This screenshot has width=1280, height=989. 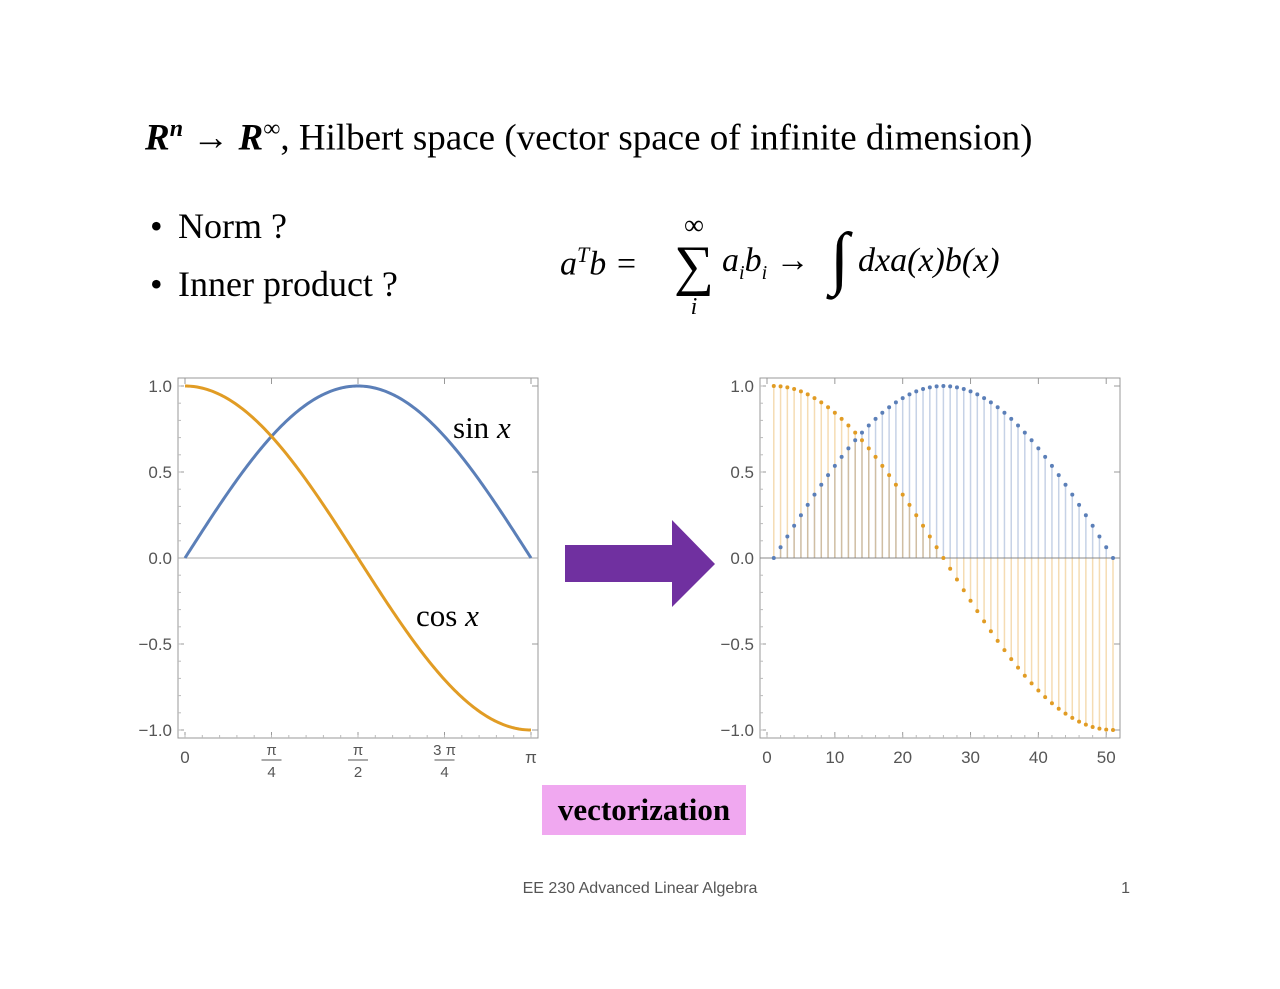 I want to click on sin-curve, so click(x=358, y=471).